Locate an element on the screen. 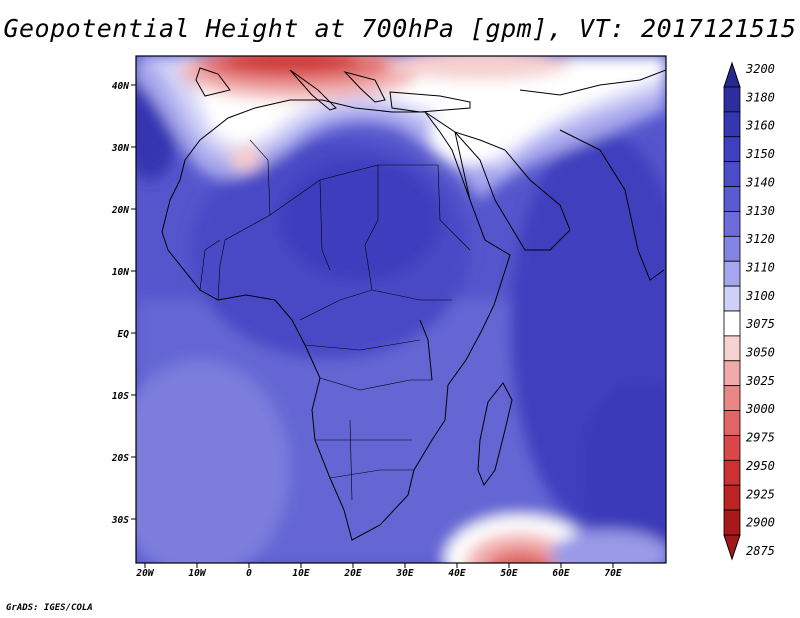 The image size is (800, 618). lat-label: 40N is located at coordinates (120, 86).